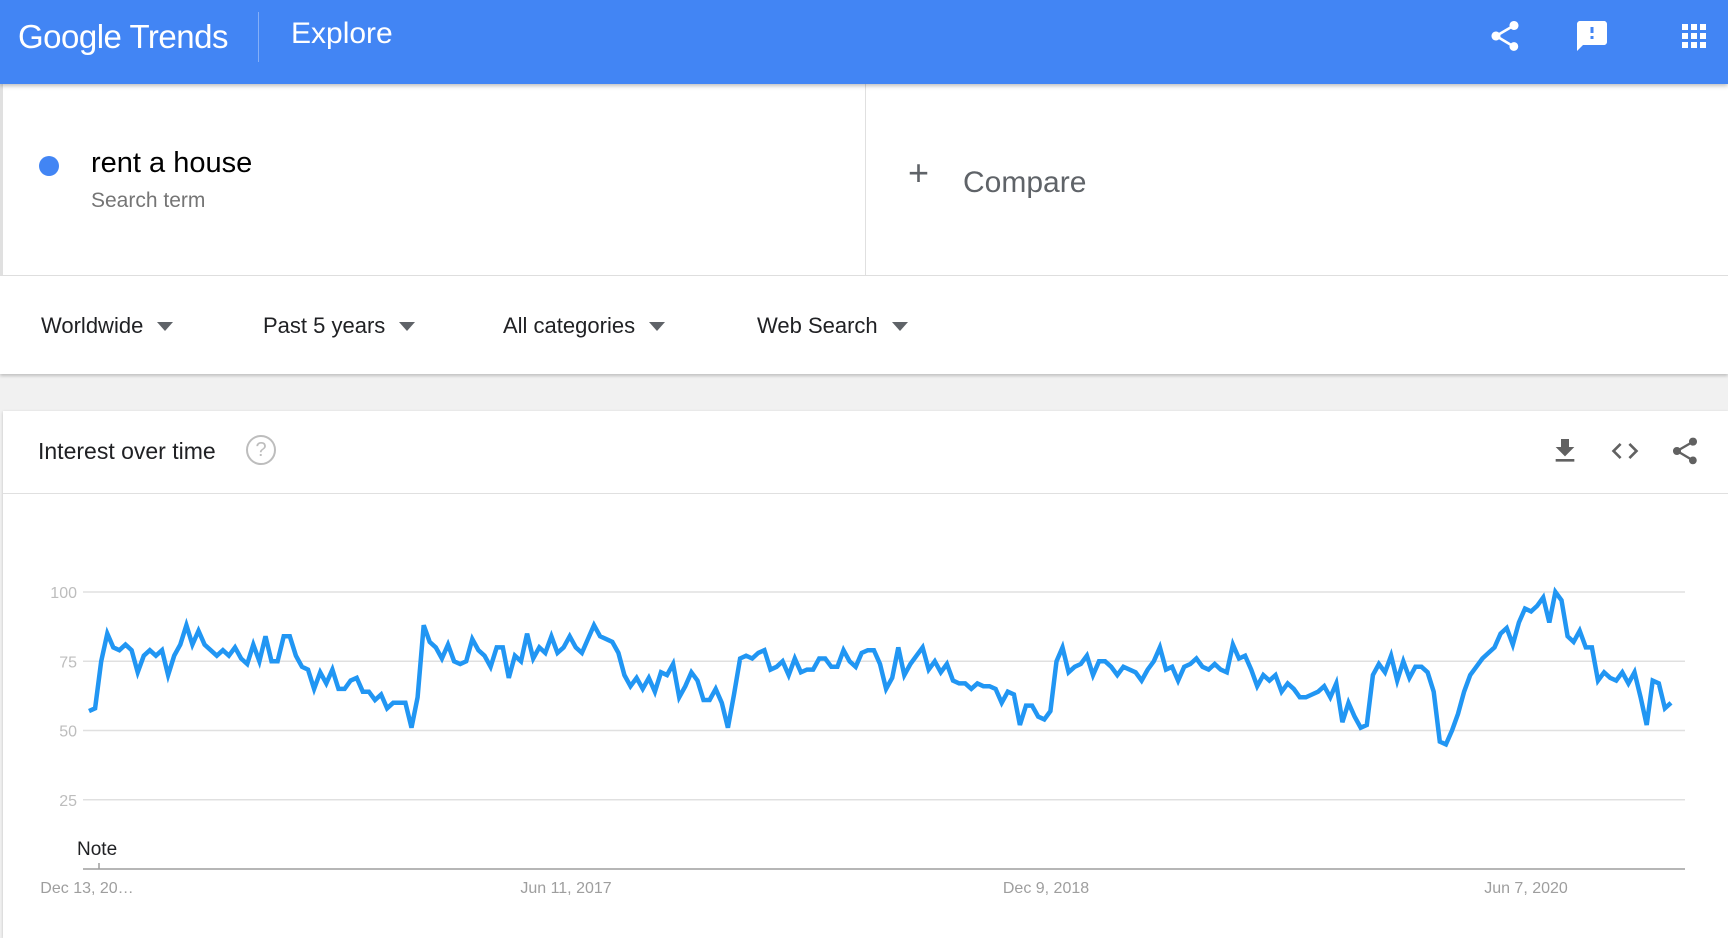  I want to click on term-color-dot, so click(49, 166).